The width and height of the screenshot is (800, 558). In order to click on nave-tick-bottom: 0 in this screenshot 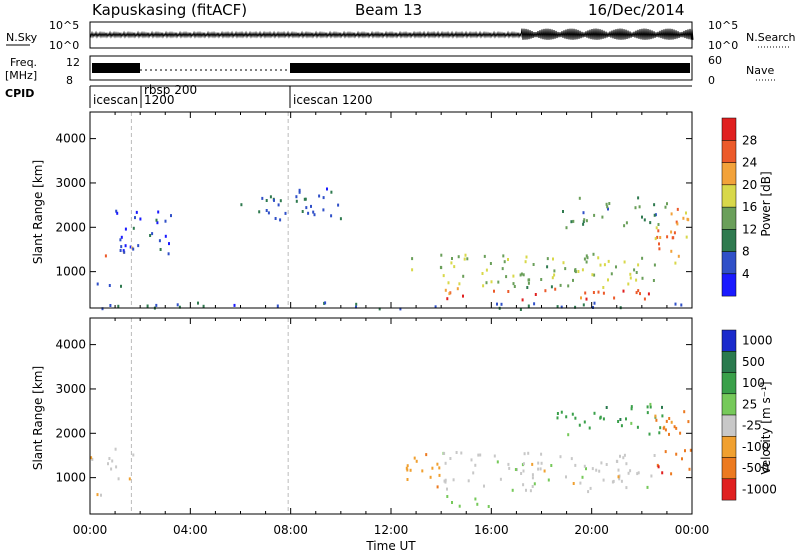, I will do `click(711, 80)`.